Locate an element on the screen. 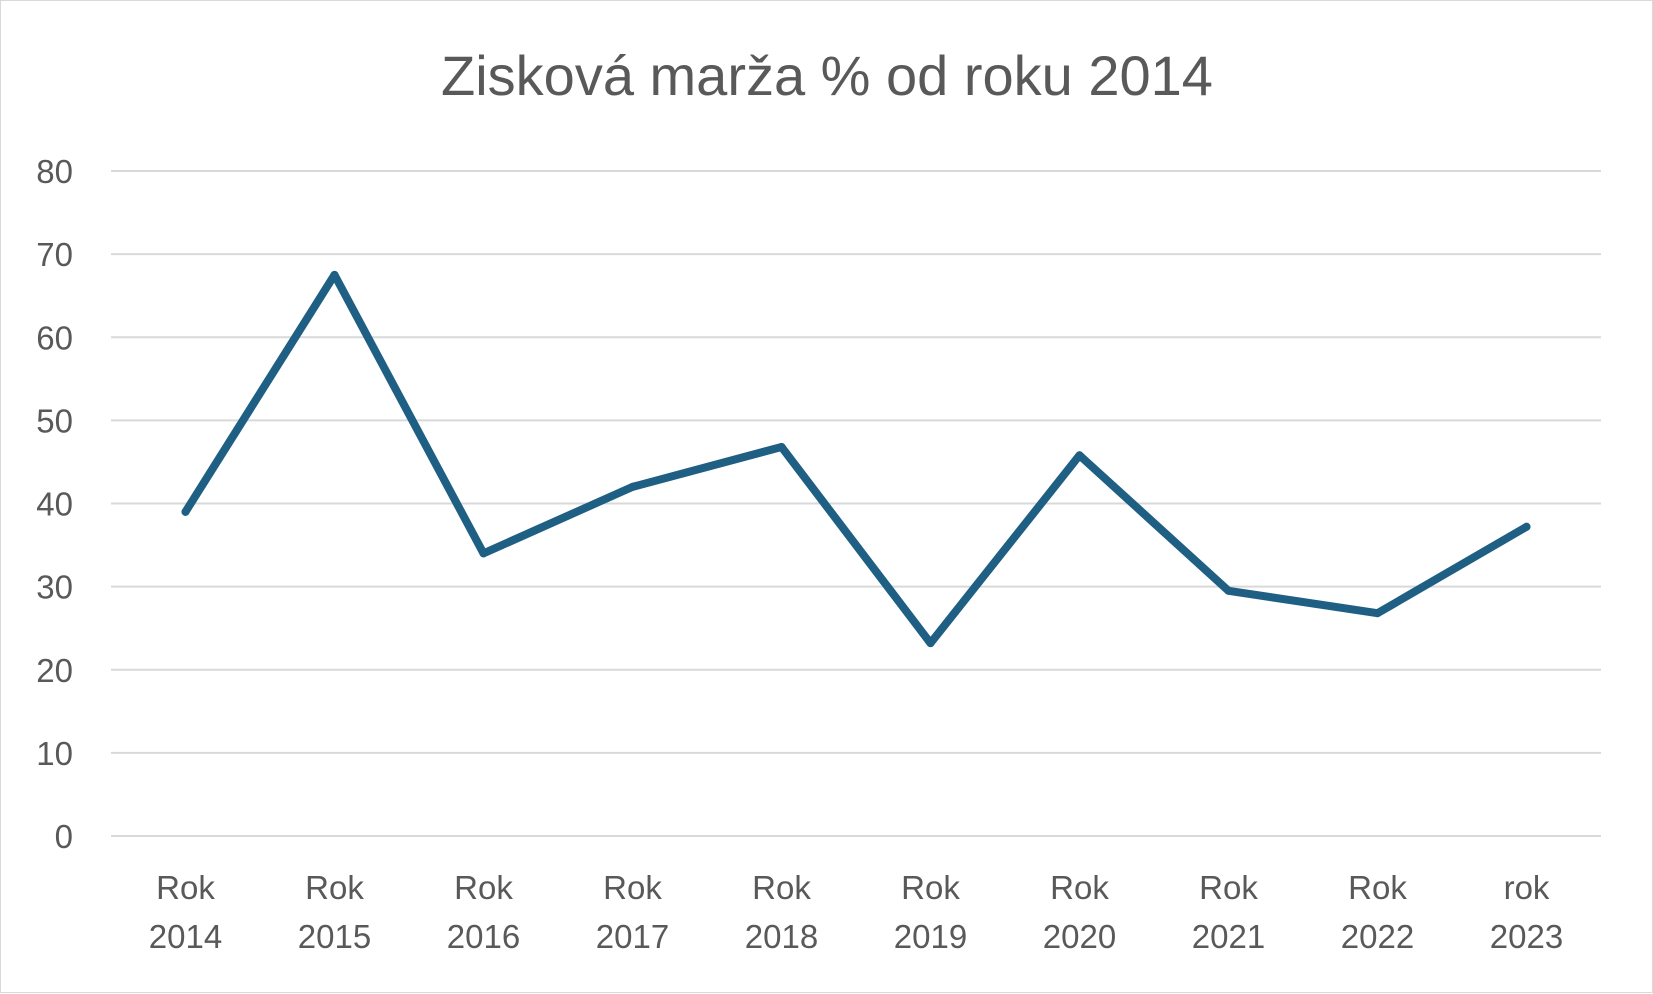 The image size is (1653, 994). y-axis-tick-labels: 0 10 20 30 40 50 60 70 80 is located at coordinates (54, 504).